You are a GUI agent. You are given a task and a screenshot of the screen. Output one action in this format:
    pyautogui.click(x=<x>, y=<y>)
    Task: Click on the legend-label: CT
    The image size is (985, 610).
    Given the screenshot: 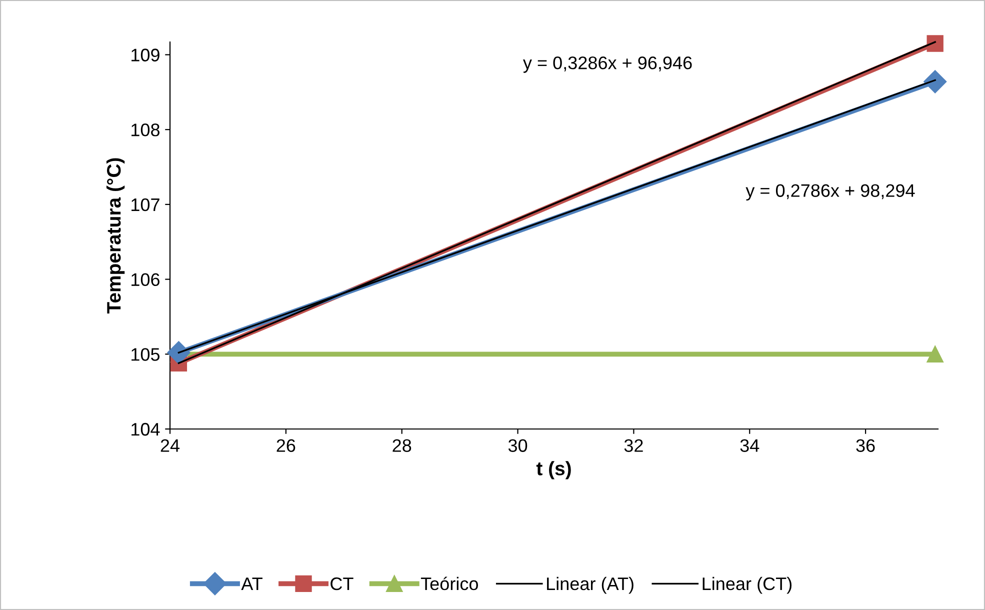 What is the action you would take?
    pyautogui.click(x=342, y=583)
    